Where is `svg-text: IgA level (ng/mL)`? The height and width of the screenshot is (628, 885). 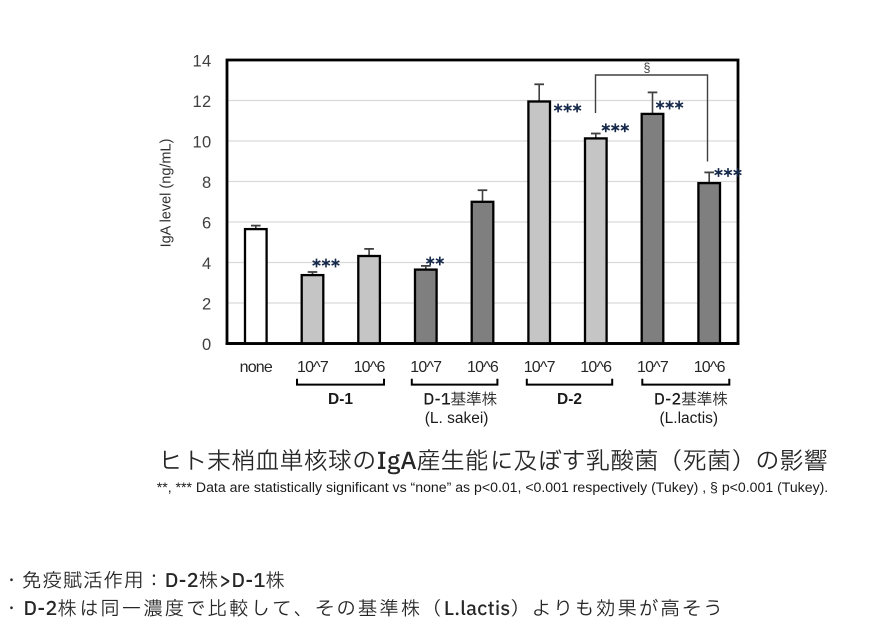 svg-text: IgA level (ng/mL) is located at coordinates (167, 193).